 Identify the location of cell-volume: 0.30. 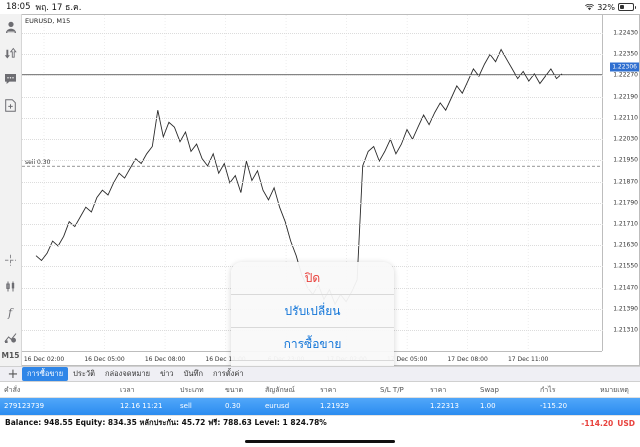
(233, 406).